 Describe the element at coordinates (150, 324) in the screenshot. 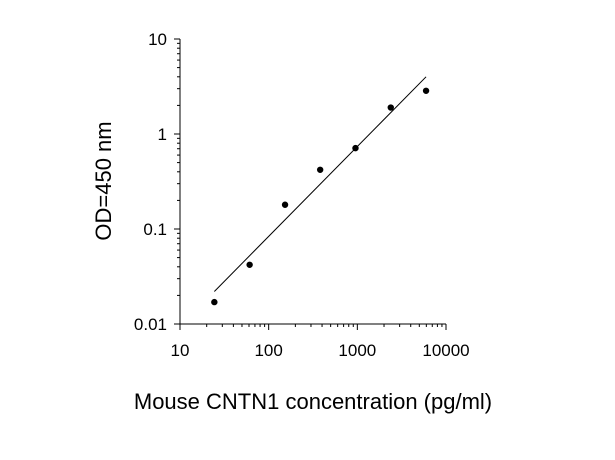

I see `y-tick-label: 0.01` at that location.